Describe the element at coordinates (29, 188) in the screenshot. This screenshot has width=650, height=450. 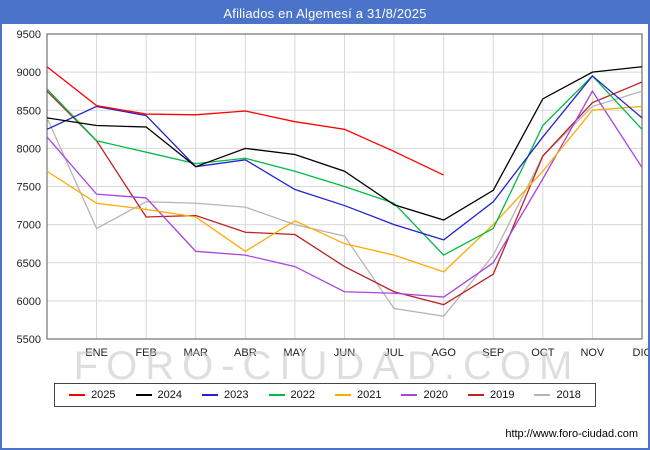
I see `svg-text: 7500` at that location.